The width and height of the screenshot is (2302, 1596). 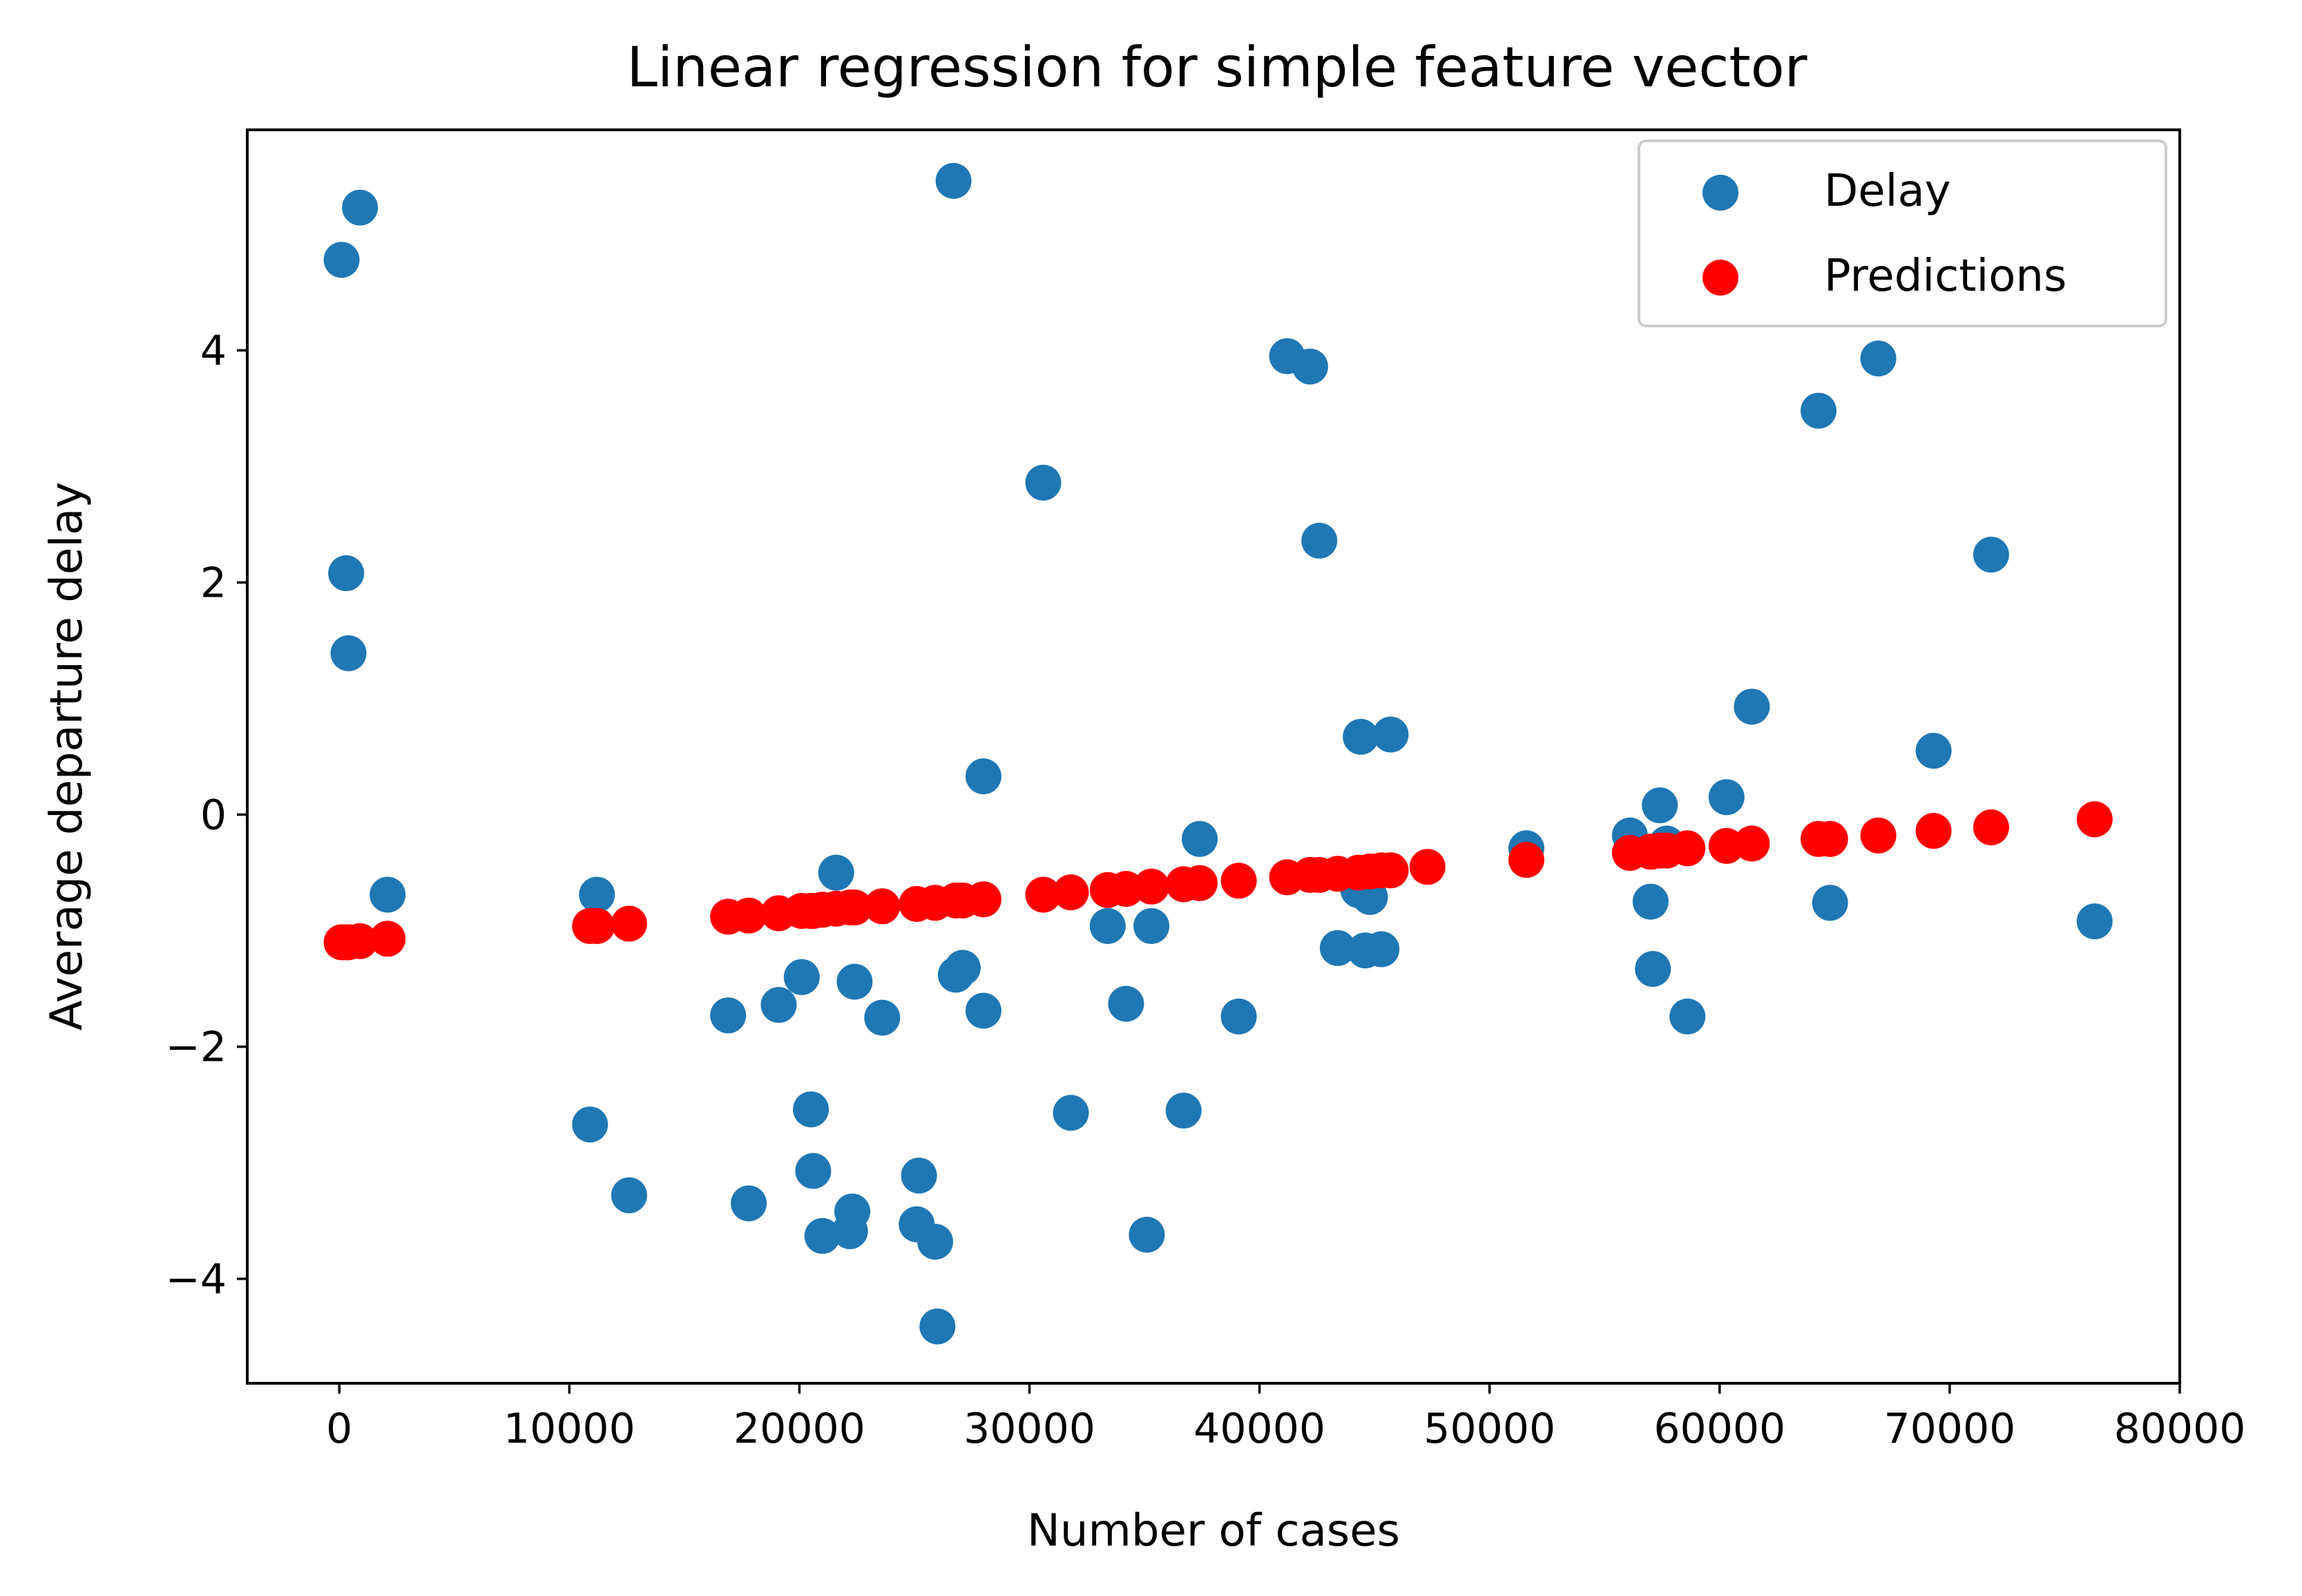 What do you see at coordinates (1887, 191) in the screenshot?
I see `legend-label-delay: Delay` at bounding box center [1887, 191].